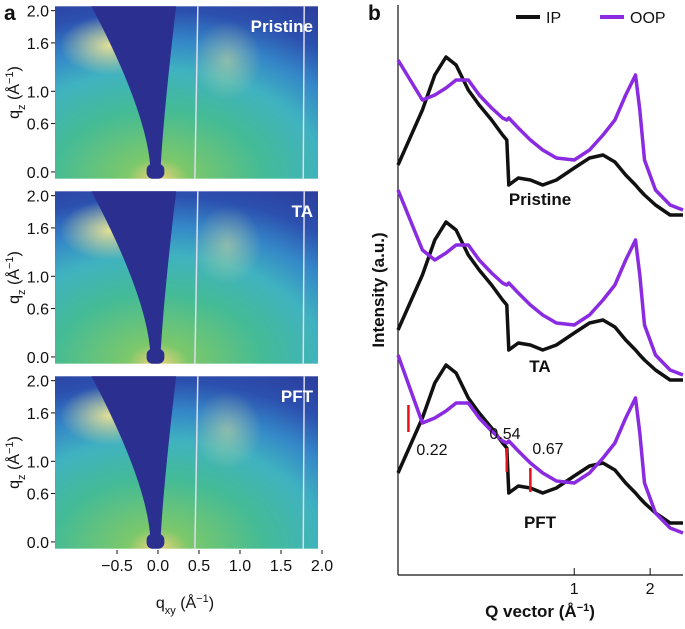  What do you see at coordinates (158, 566) in the screenshot?
I see `x-tick-label: 0.0` at bounding box center [158, 566].